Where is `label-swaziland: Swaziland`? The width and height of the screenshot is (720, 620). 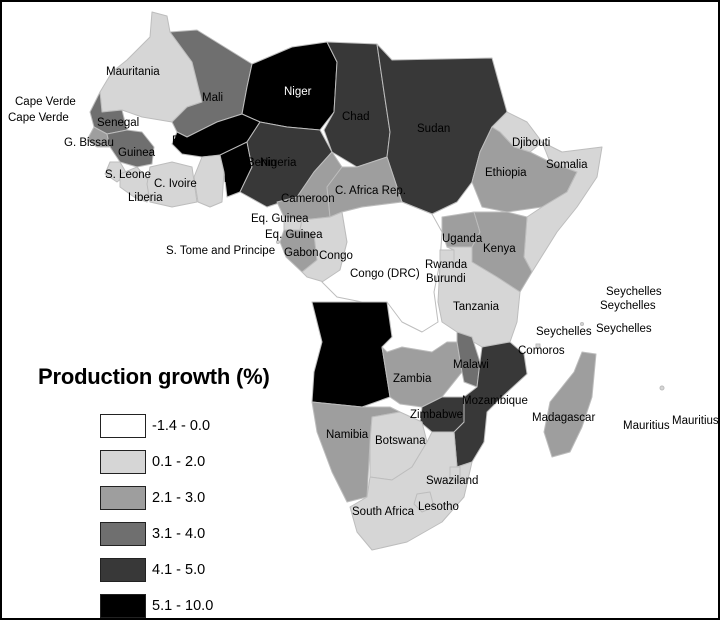 label-swaziland: Swaziland is located at coordinates (452, 481).